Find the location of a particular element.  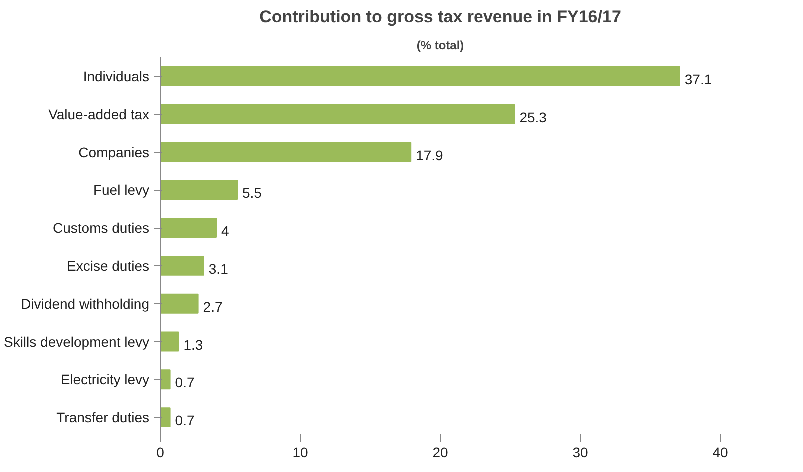

data-label: 5.5 is located at coordinates (252, 193).